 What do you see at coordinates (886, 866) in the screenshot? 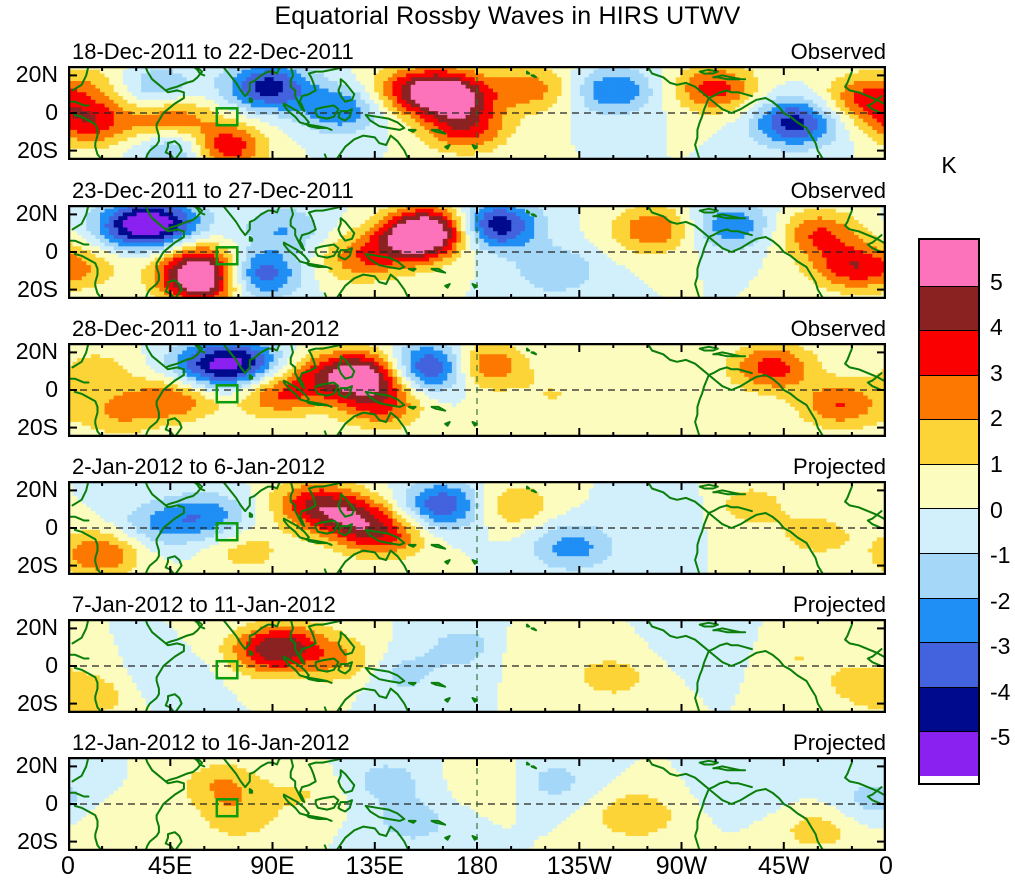
I see `x-tick-8: 0` at bounding box center [886, 866].